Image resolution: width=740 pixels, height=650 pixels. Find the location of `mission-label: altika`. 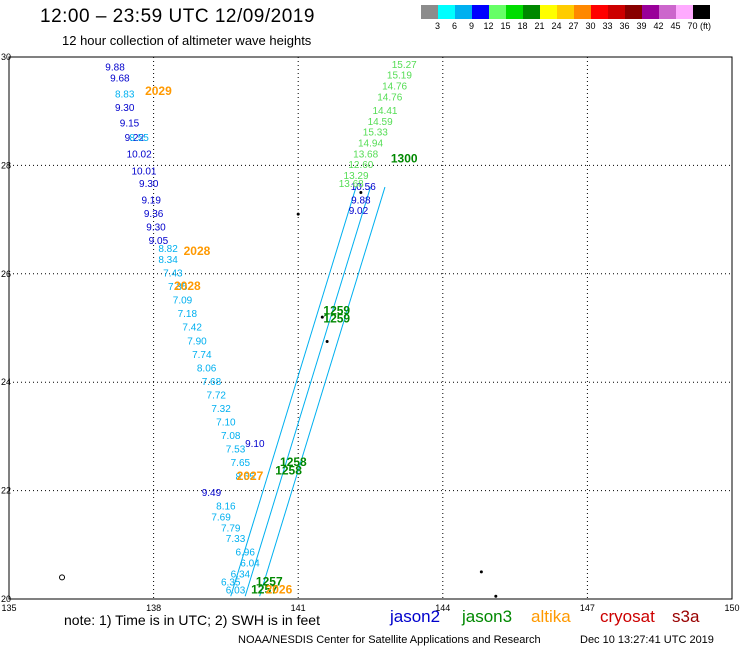

mission-label: altika is located at coordinates (551, 616).